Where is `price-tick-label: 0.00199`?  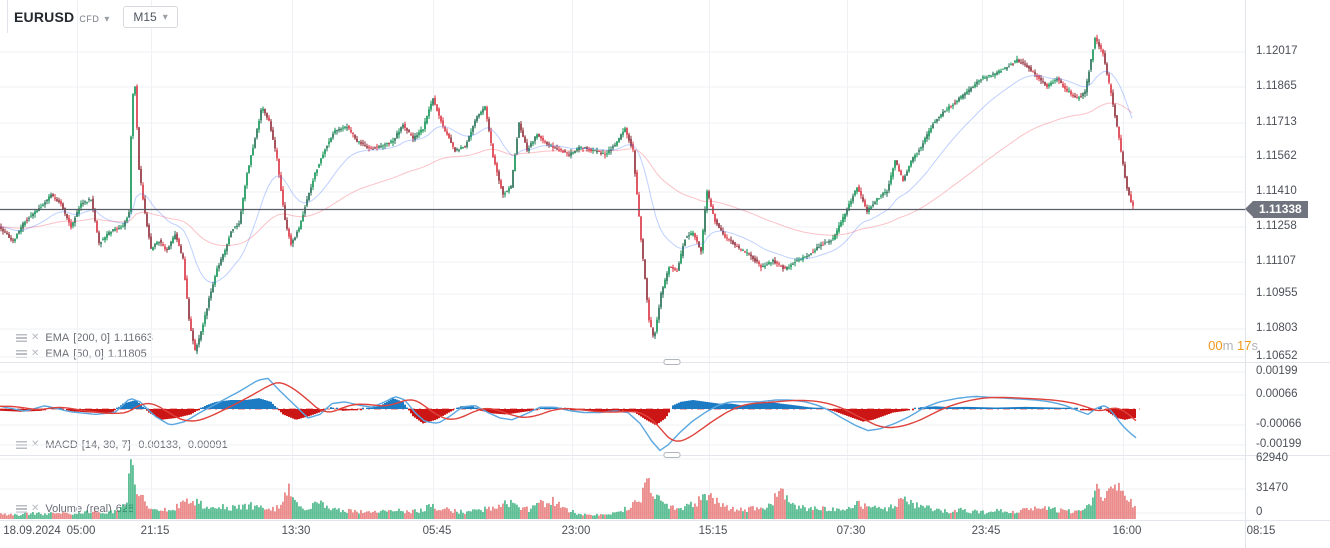 price-tick-label: 0.00199 is located at coordinates (1277, 371).